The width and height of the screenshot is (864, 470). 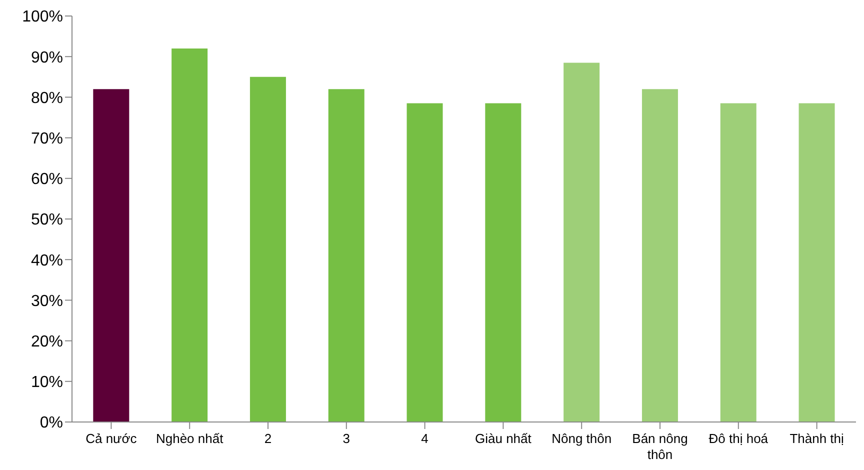 I want to click on y-tick-label: 0%, so click(x=51, y=423).